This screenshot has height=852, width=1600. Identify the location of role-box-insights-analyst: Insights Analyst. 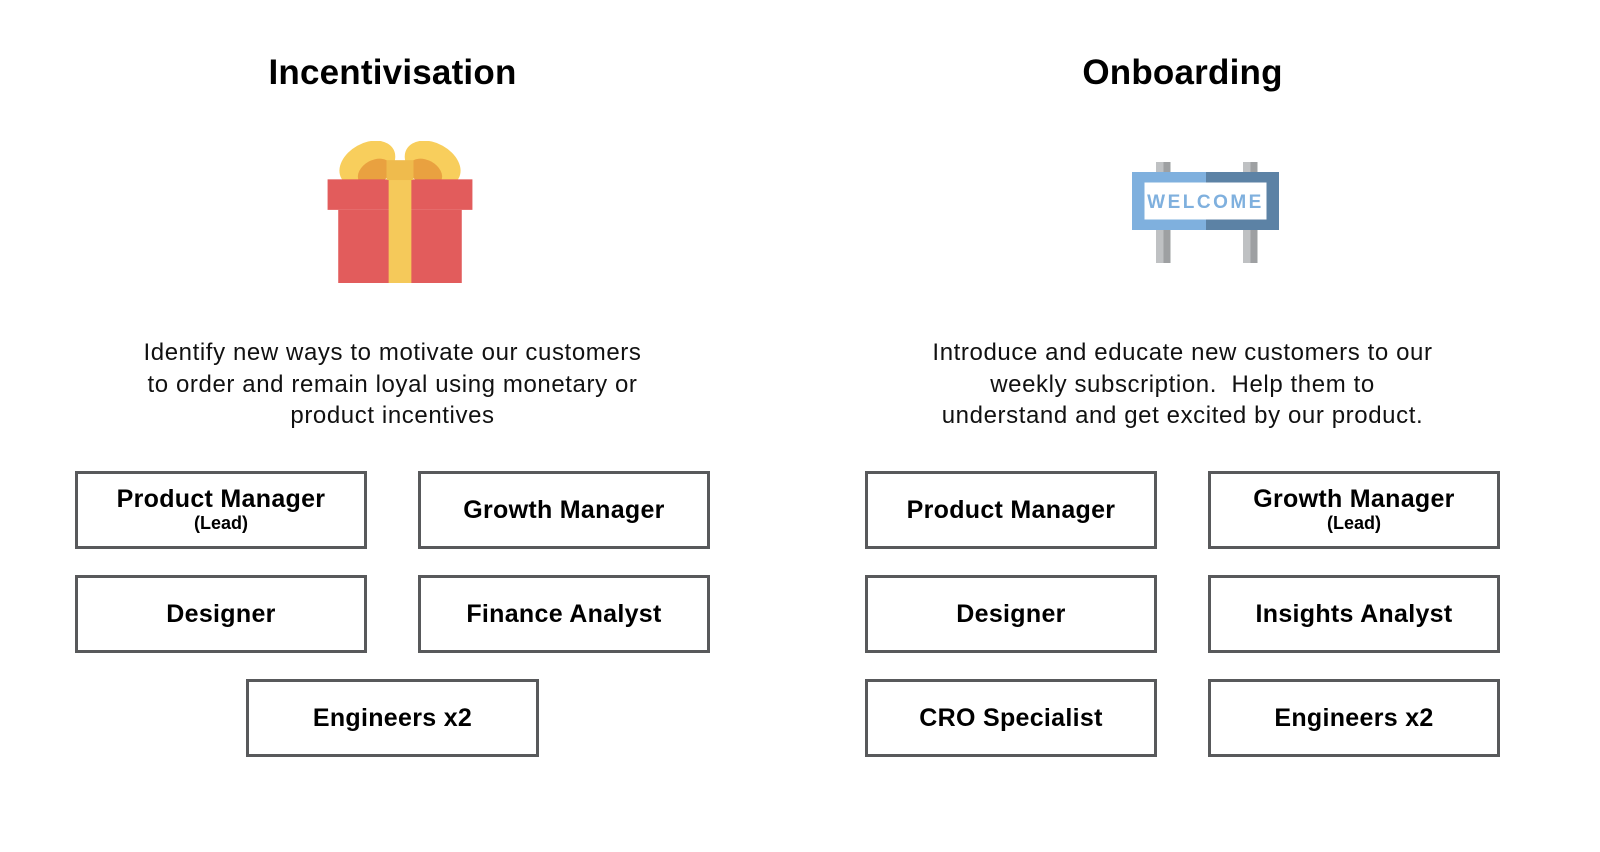
(1354, 613).